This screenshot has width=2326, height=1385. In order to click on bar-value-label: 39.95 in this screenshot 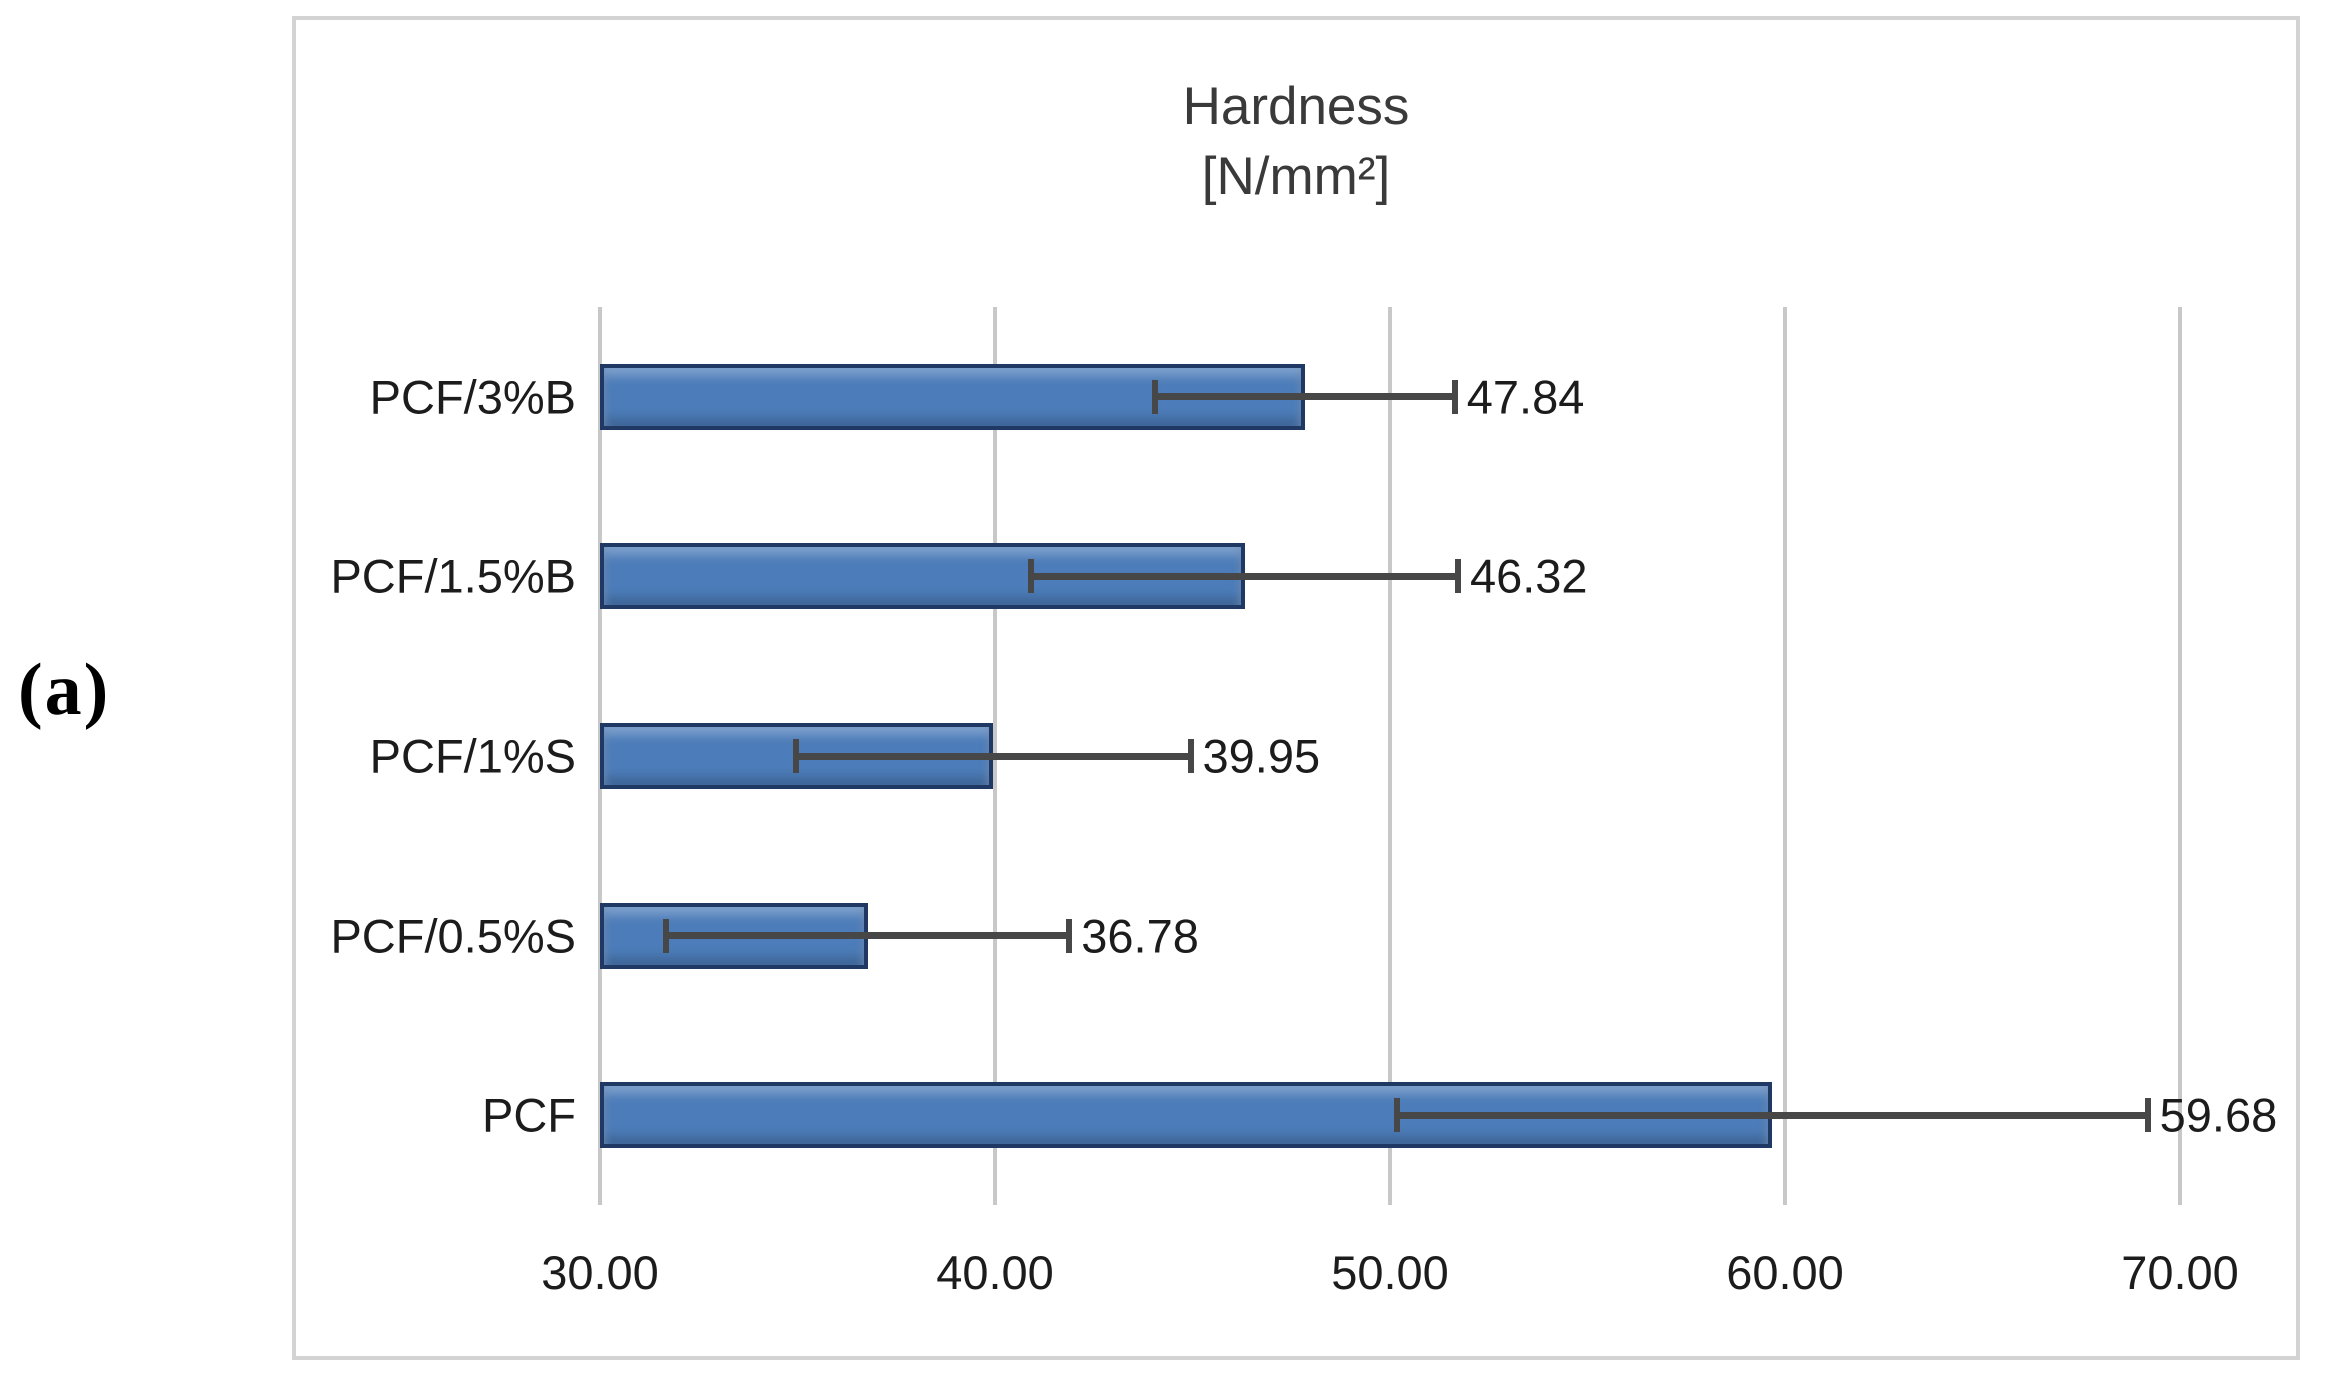, I will do `click(1261, 756)`.